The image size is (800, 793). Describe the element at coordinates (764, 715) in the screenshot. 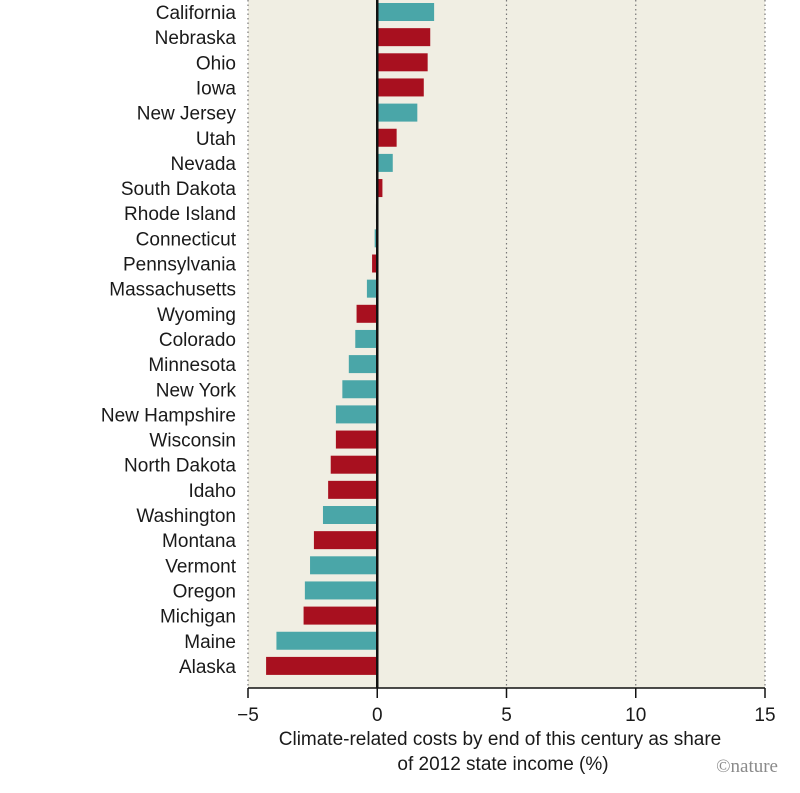

I see `x-tick-label: 15` at that location.